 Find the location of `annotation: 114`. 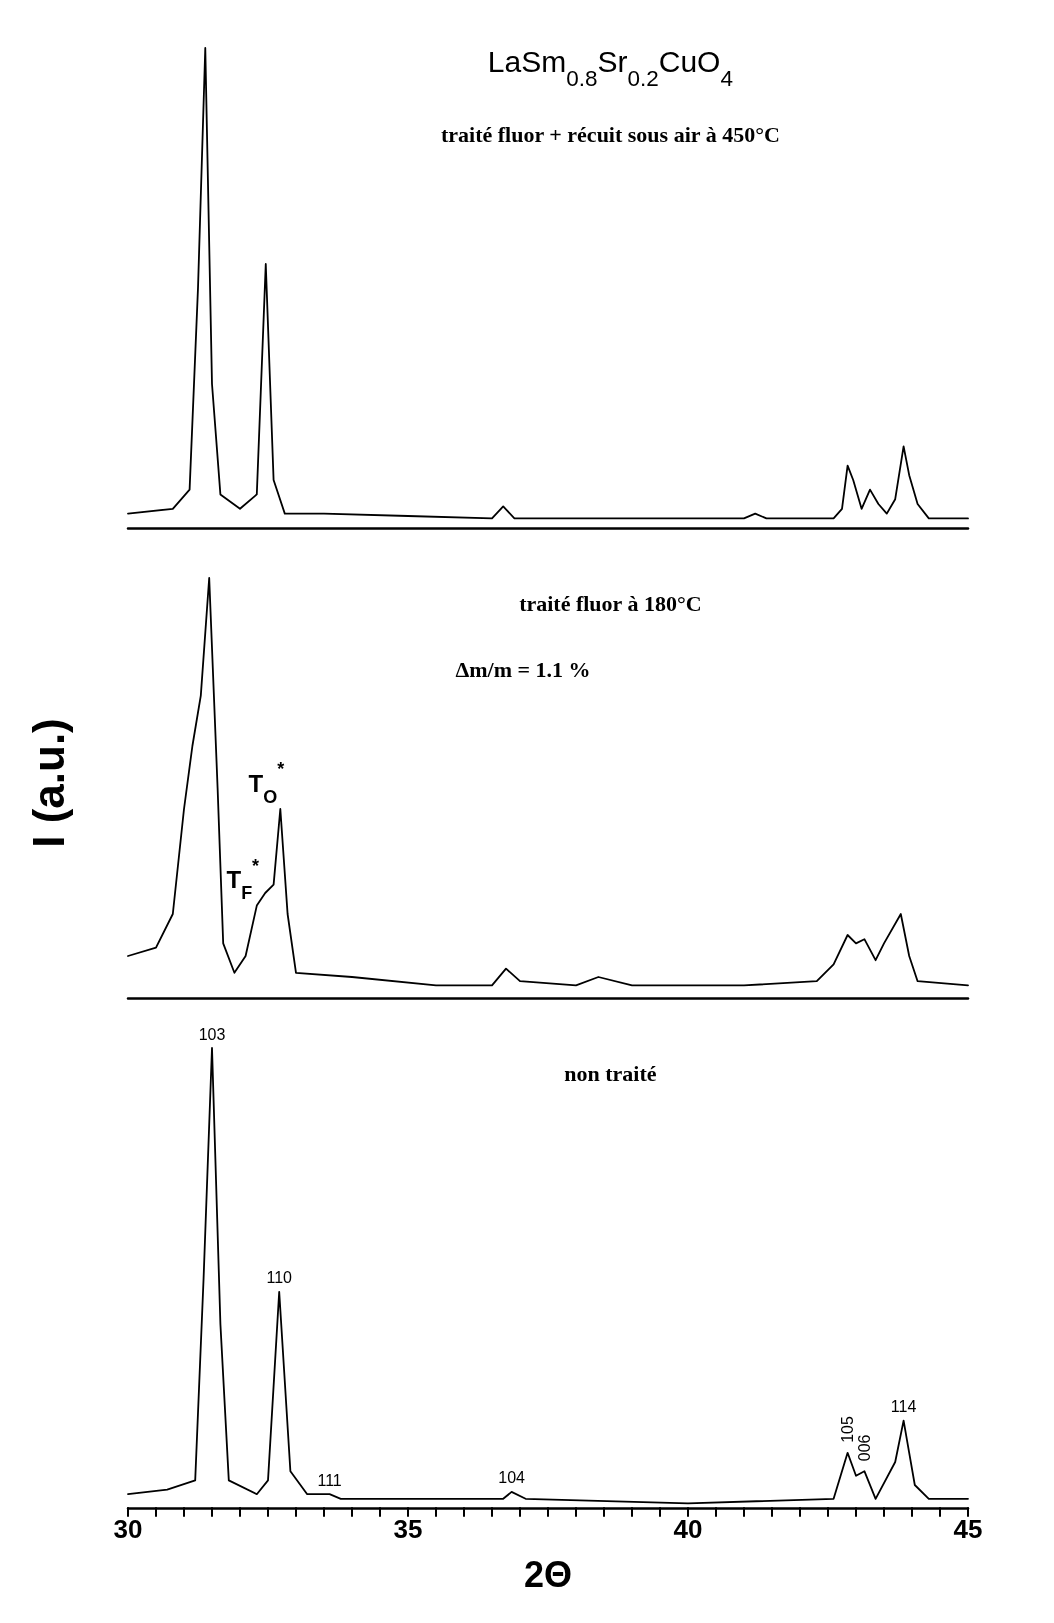

annotation: 114 is located at coordinates (903, 1407).